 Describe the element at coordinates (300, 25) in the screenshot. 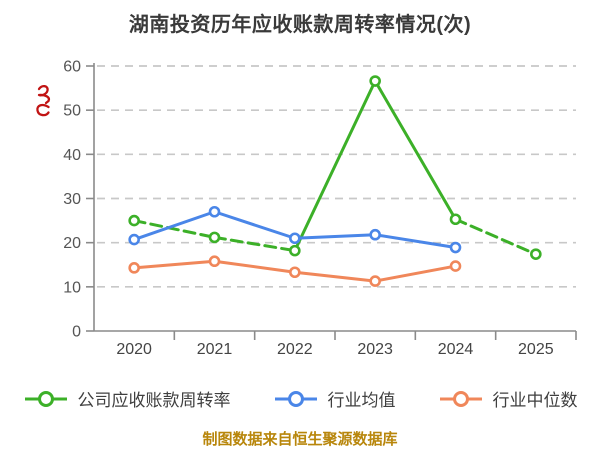

I see `chart-title: 湖南投资历年应收账款周转率情况(次)` at that location.